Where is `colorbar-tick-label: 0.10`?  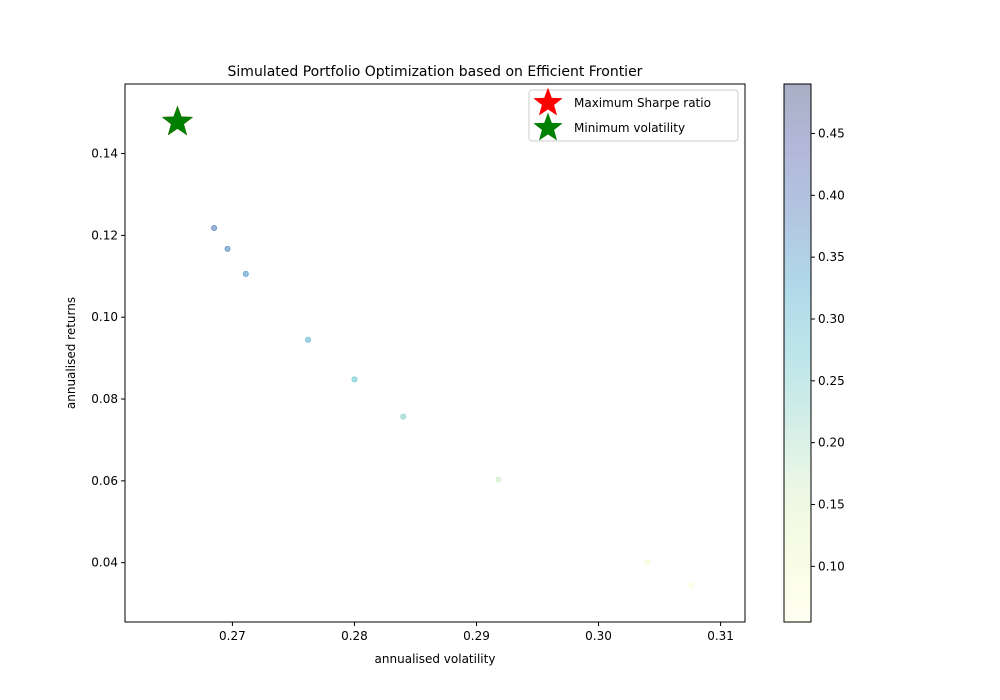
colorbar-tick-label: 0.10 is located at coordinates (831, 566).